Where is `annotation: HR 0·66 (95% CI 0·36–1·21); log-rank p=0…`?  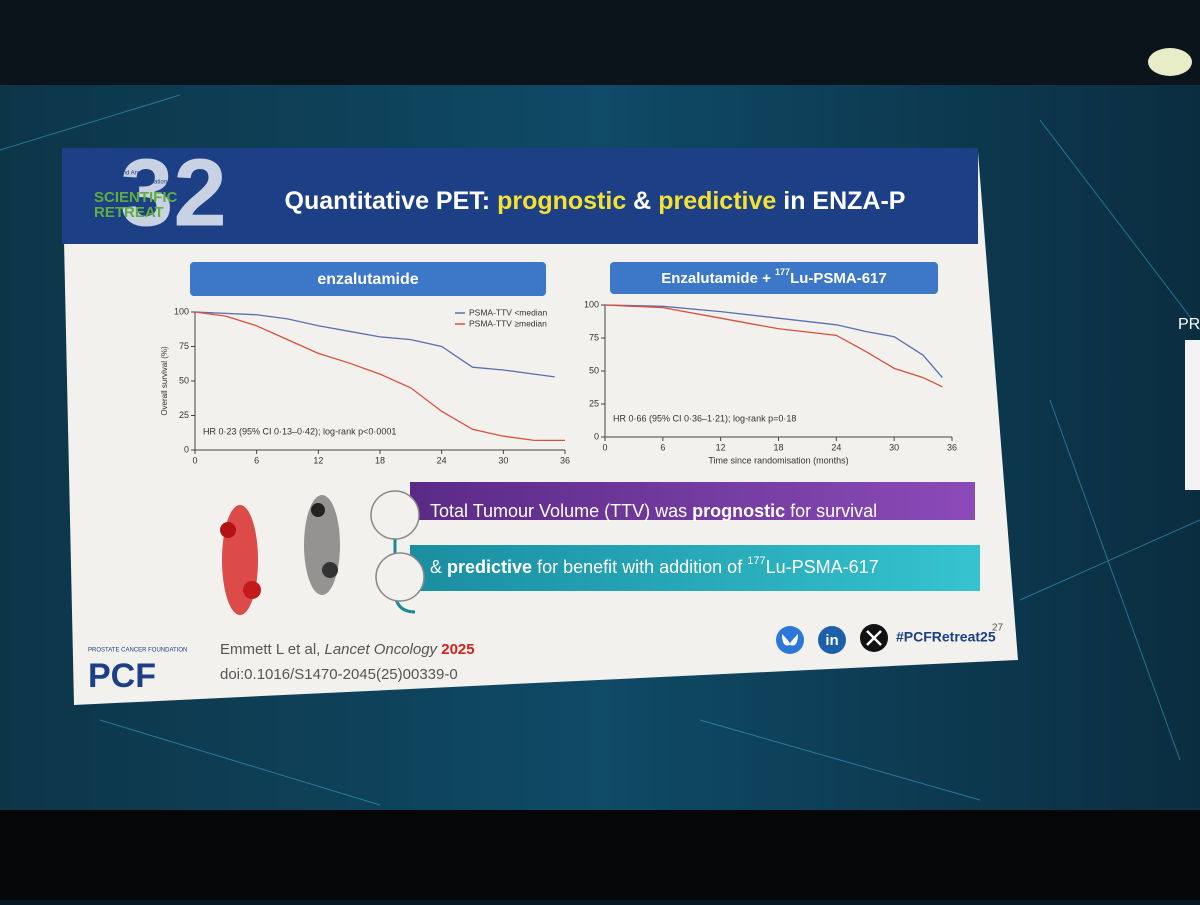 annotation: HR 0·66 (95% CI 0·36–1·21); log-rank p=0… is located at coordinates (704, 418).